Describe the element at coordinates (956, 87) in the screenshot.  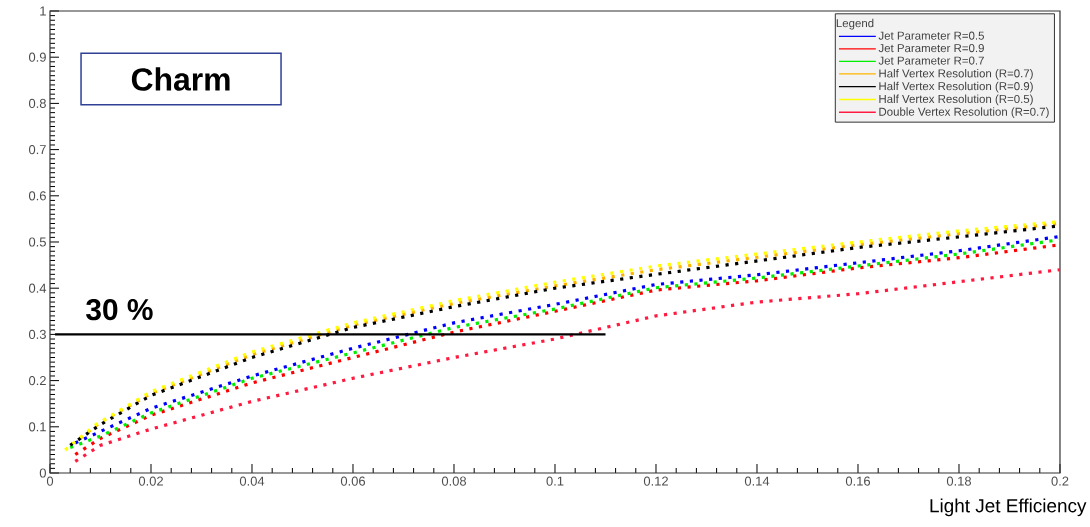
I see `legend-label: Half Vertex Resolution (R=0.9)` at that location.